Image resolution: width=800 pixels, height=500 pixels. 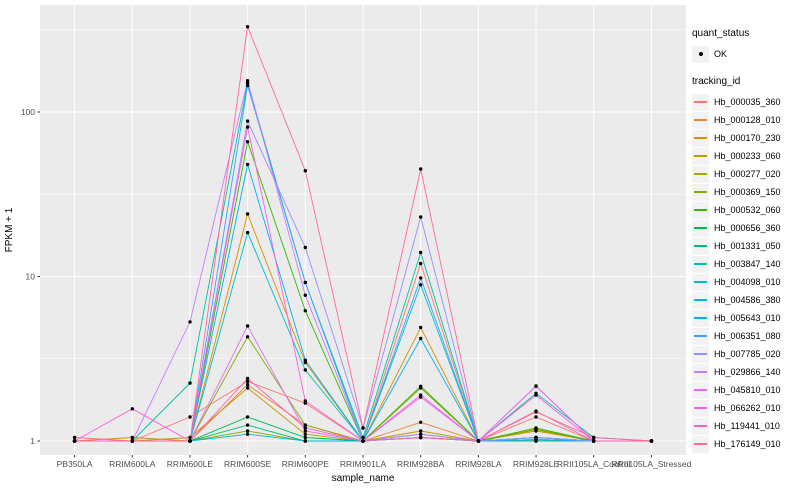 I want to click on legend-item-label: Hb_004586_380, so click(x=747, y=300).